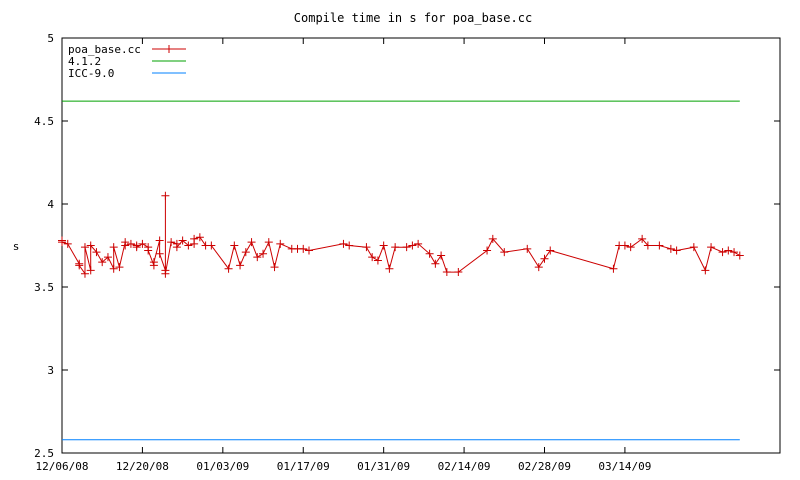  Describe the element at coordinates (84, 61) in the screenshot. I see `legend-label: 4.1.2` at that location.